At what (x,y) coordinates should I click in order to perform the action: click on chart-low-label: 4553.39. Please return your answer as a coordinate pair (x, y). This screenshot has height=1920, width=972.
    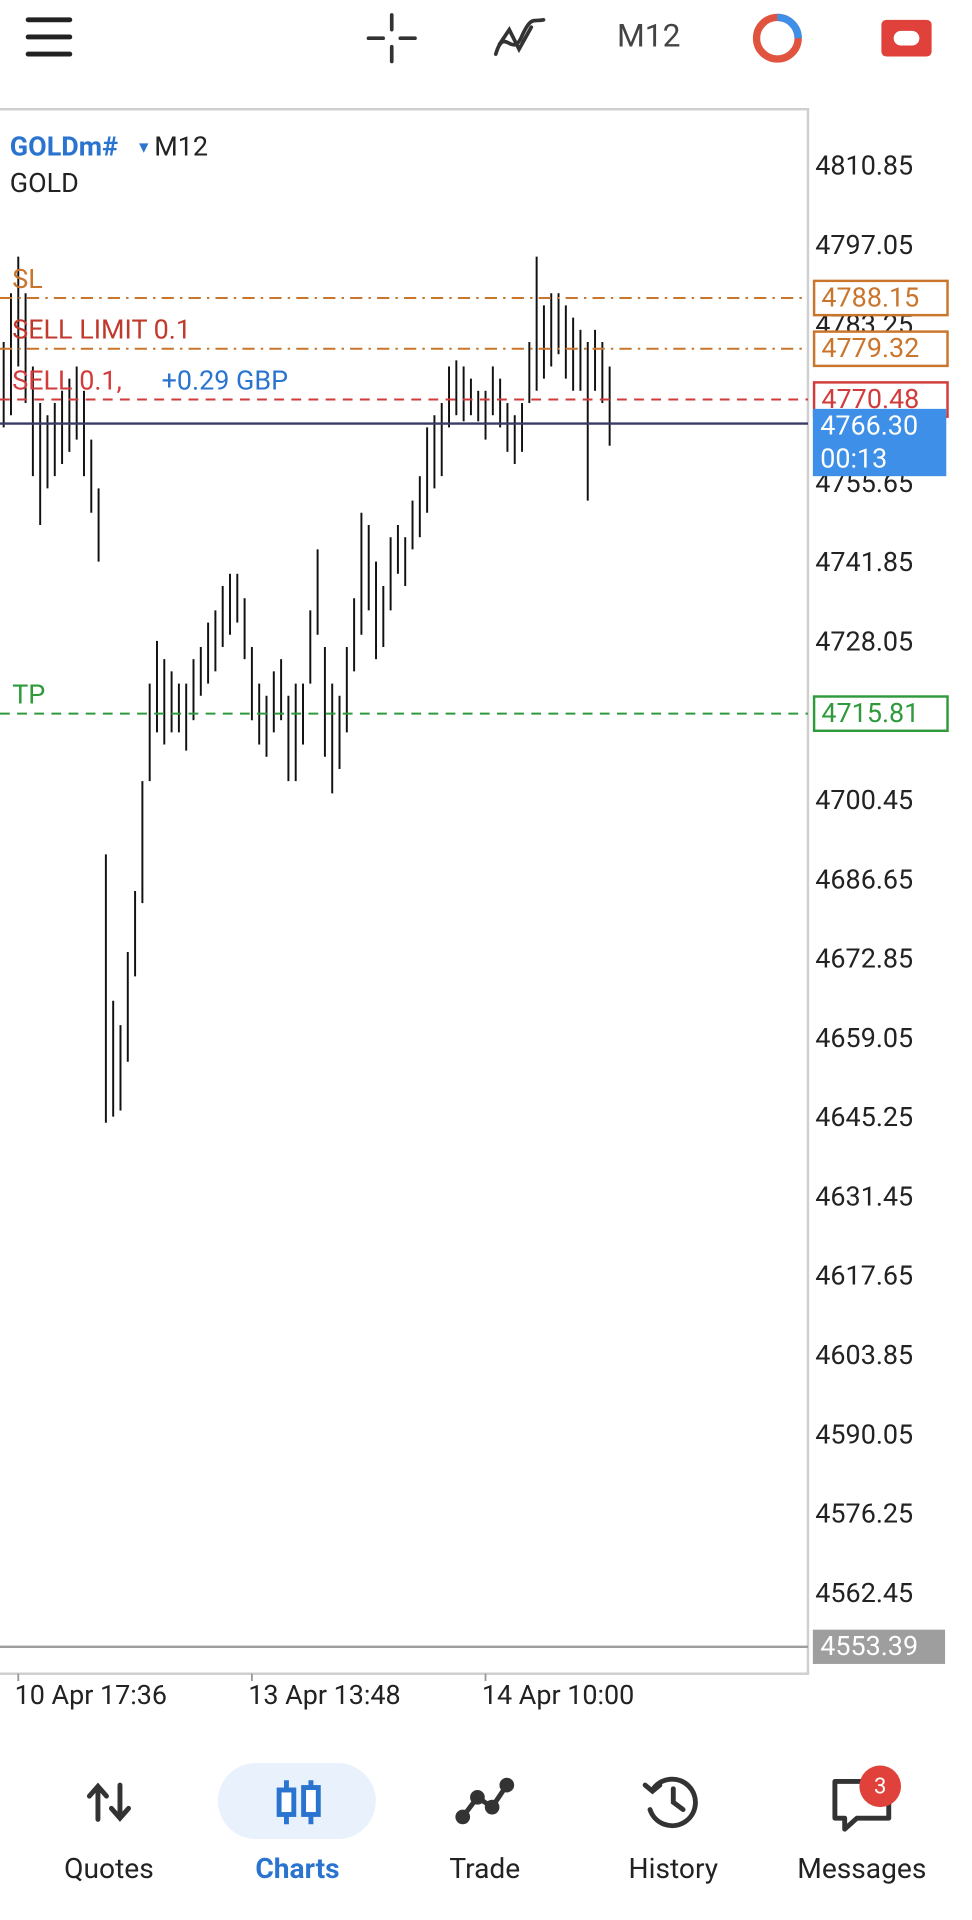
    Looking at the image, I should click on (869, 1646).